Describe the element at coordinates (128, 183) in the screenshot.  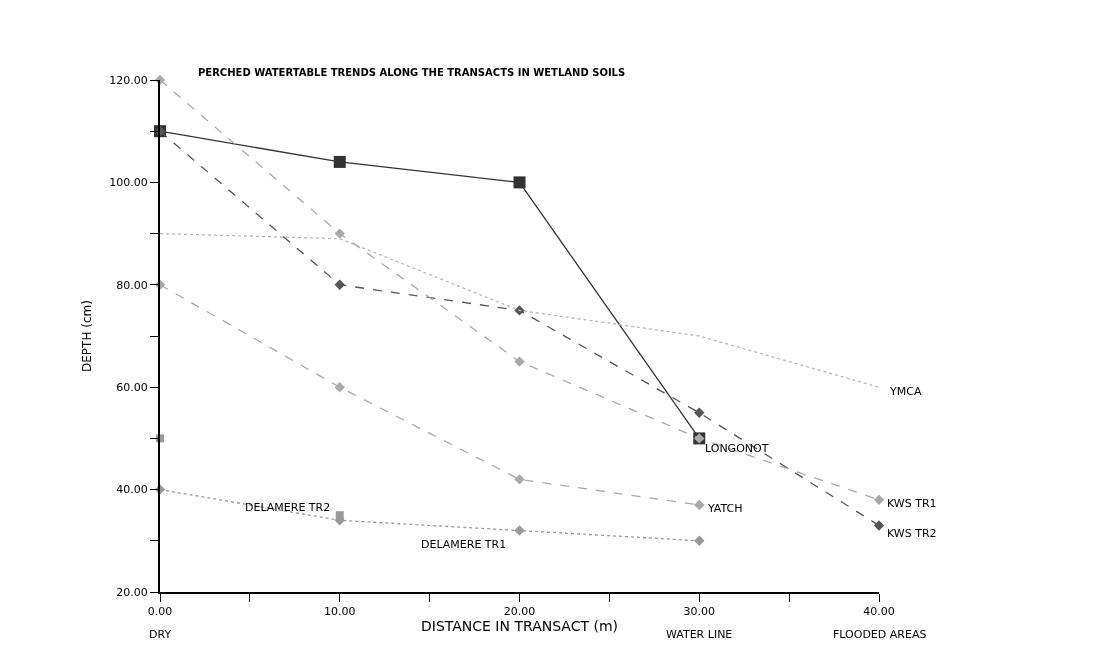
I see `y-tick-label: 100.00` at that location.